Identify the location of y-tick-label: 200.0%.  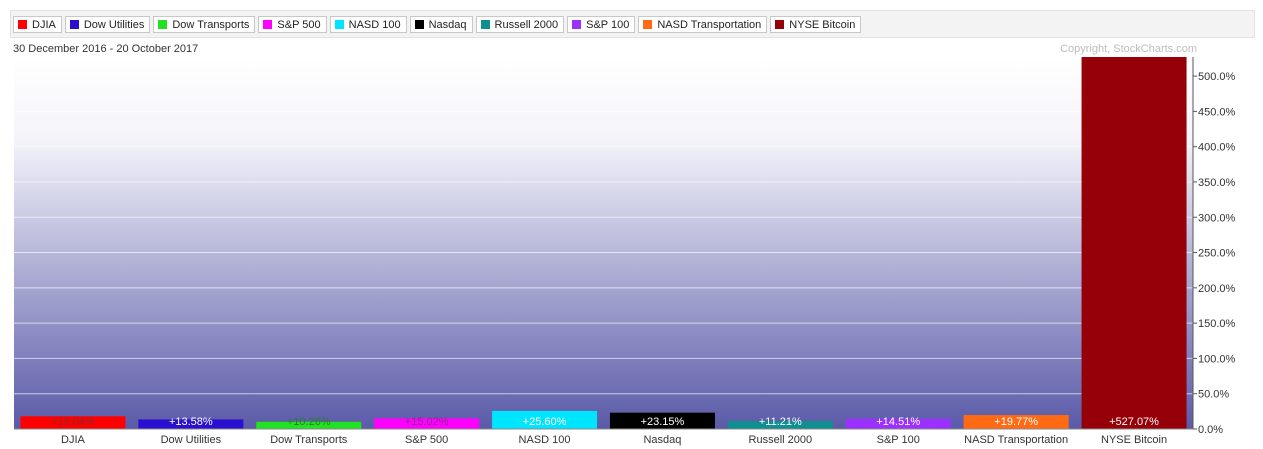
(1217, 289).